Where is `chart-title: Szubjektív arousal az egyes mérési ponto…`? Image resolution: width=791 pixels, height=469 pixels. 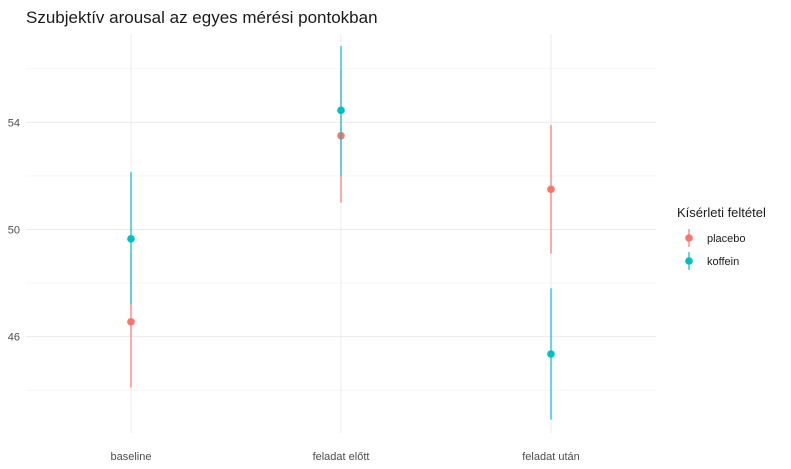 chart-title: Szubjektív arousal az egyes mérési ponto… is located at coordinates (202, 17).